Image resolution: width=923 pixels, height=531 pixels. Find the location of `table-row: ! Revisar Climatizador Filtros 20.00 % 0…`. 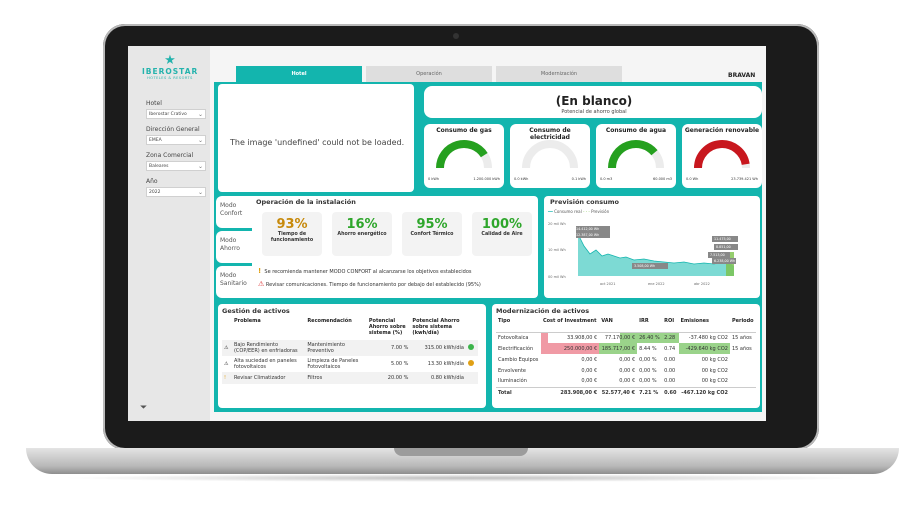

table-row: ! Revisar Climatizador Filtros 20.00 % 0… is located at coordinates (350, 378).